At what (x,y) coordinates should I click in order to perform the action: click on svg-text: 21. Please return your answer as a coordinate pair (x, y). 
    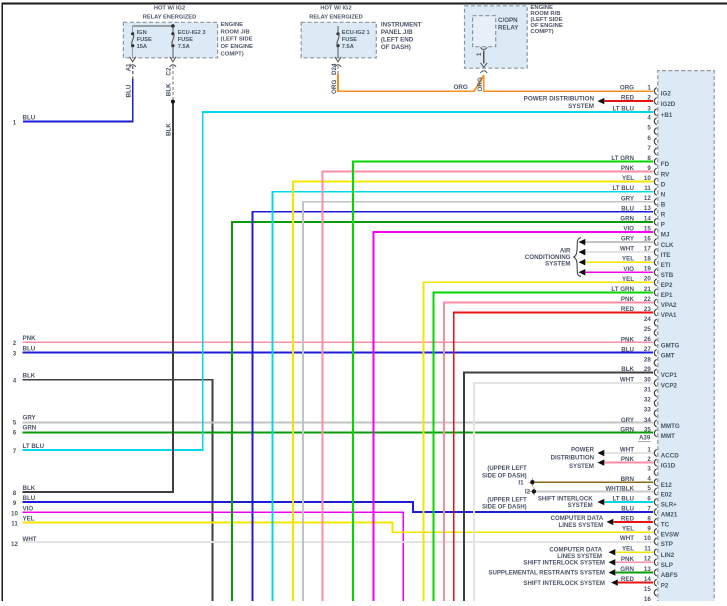
    Looking at the image, I should click on (647, 289).